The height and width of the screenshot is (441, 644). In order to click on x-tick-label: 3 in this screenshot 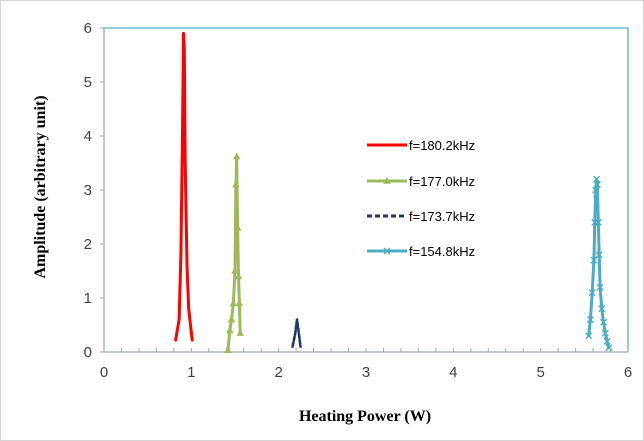, I will do `click(366, 372)`.